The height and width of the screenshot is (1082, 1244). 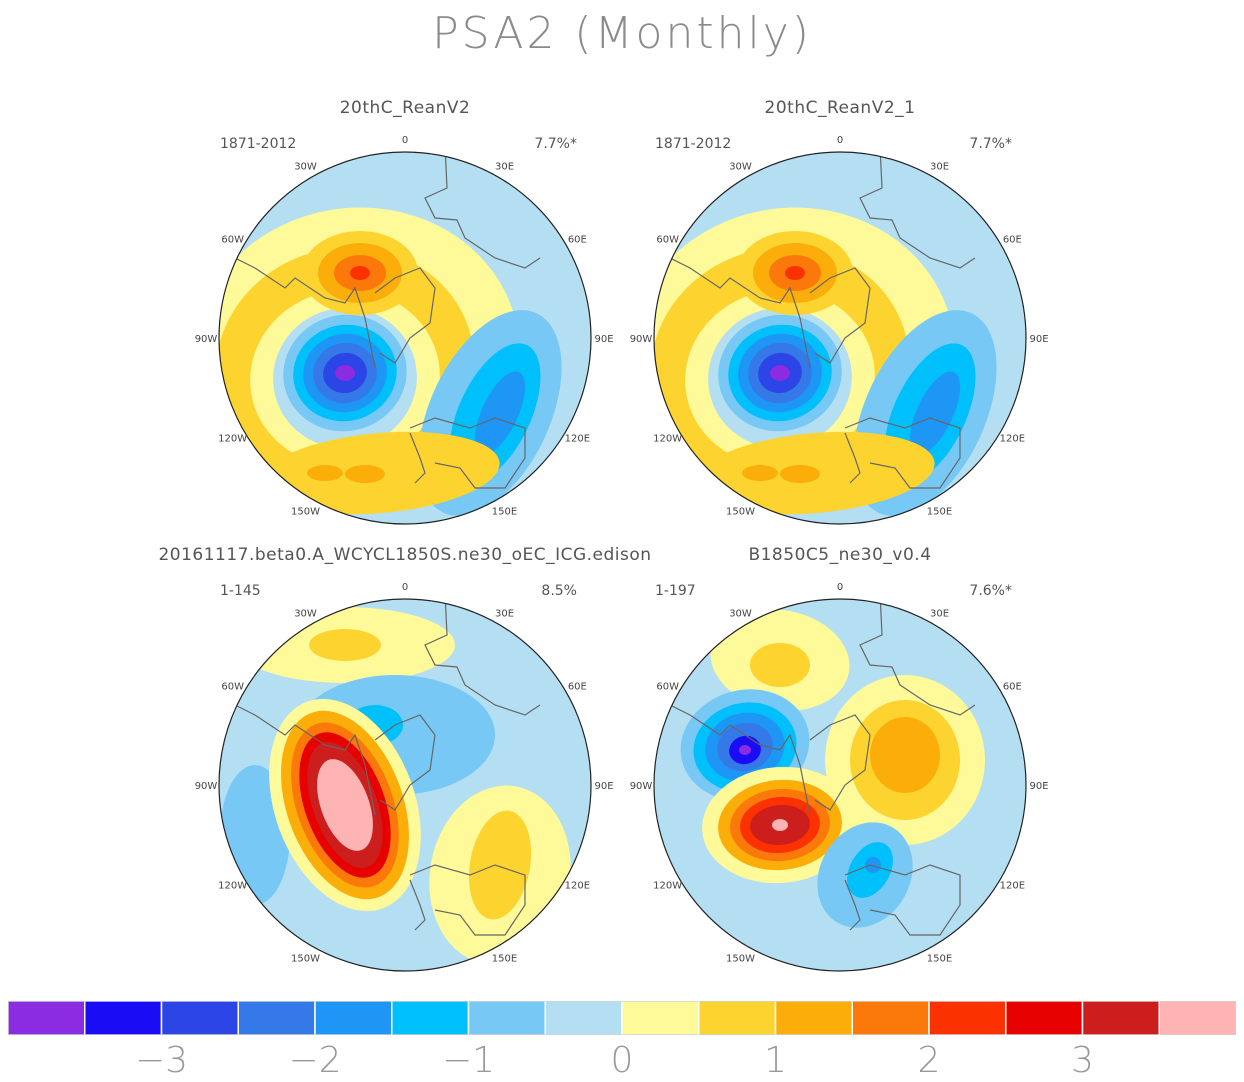 What do you see at coordinates (161, 1060) in the screenshot?
I see `colorbar-tick-label: −3` at bounding box center [161, 1060].